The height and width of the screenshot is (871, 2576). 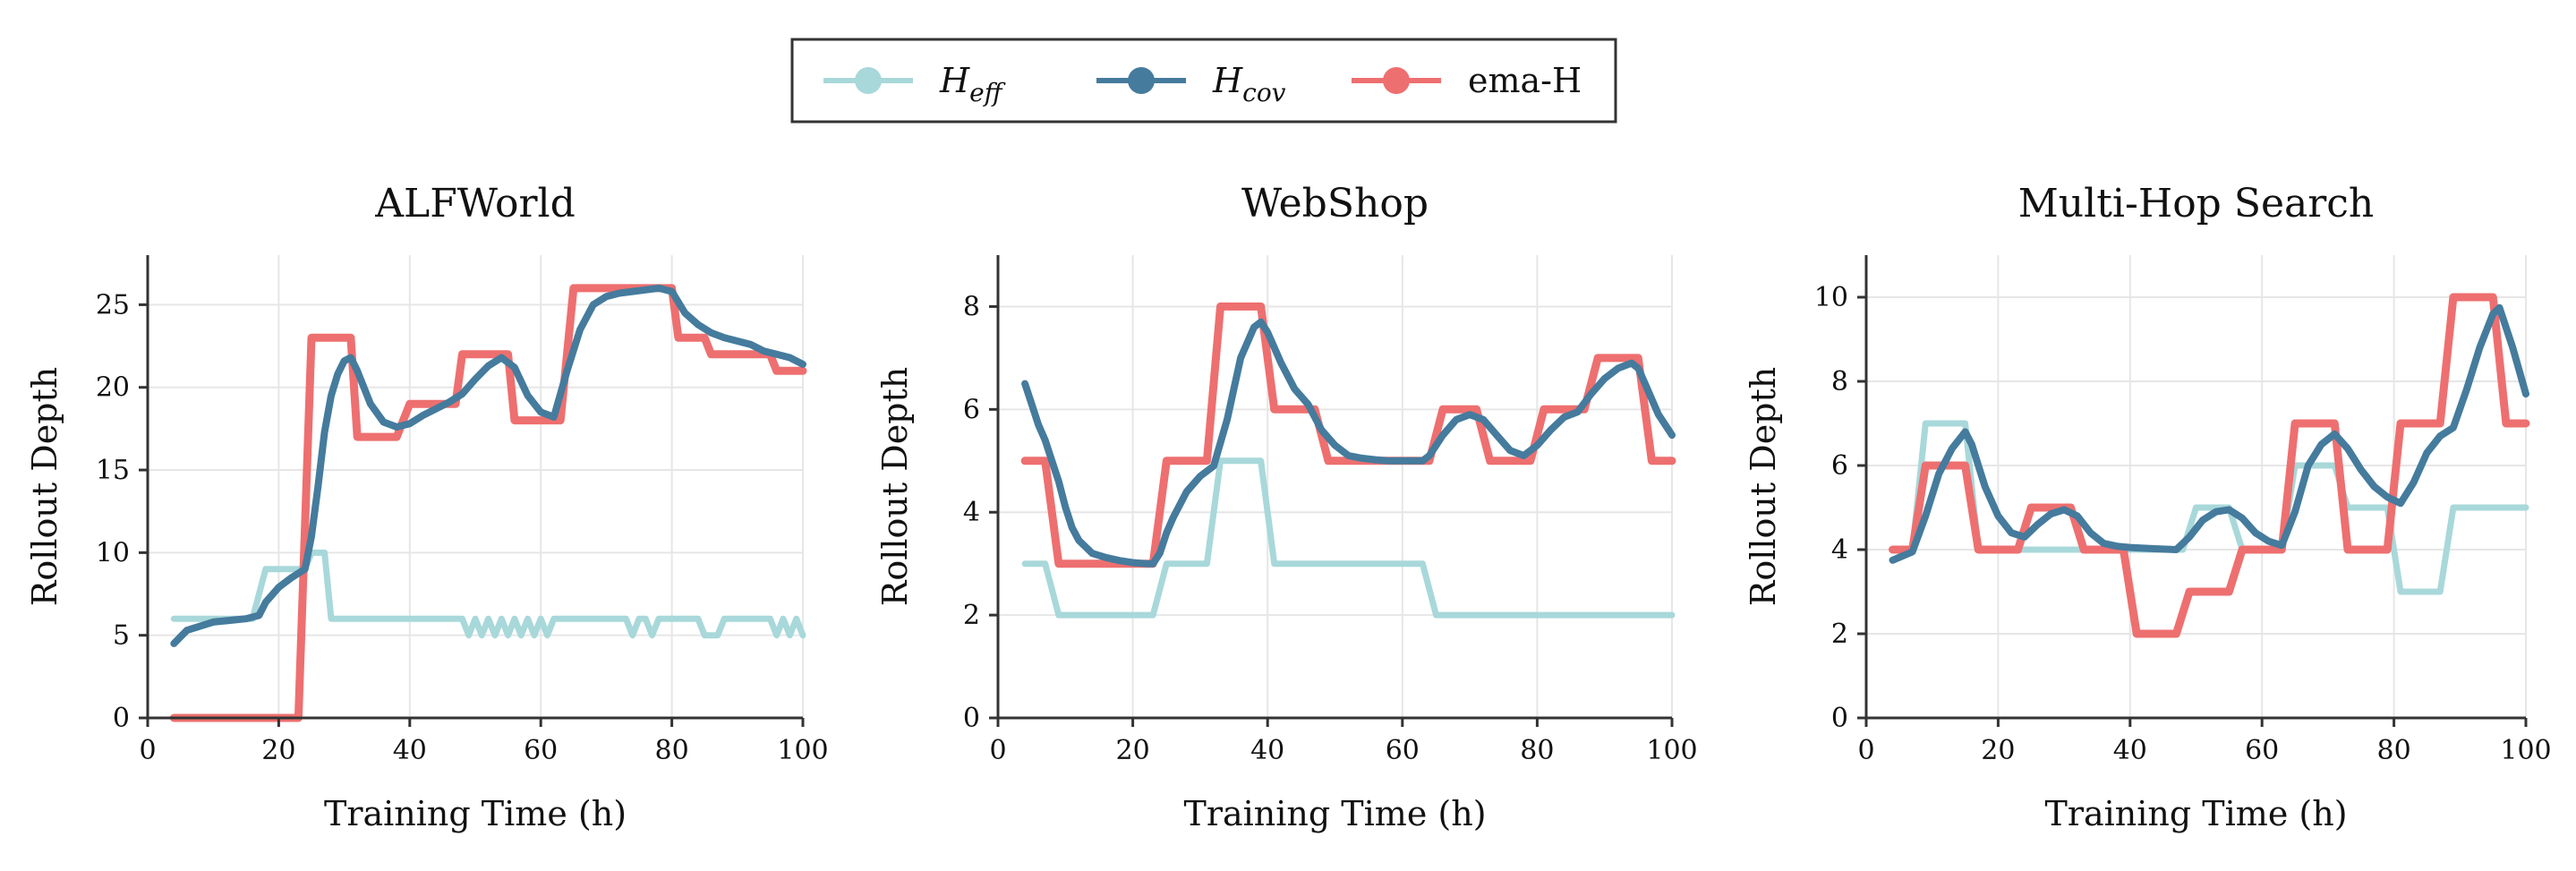 I want to click on legend-box, so click(x=1203, y=81).